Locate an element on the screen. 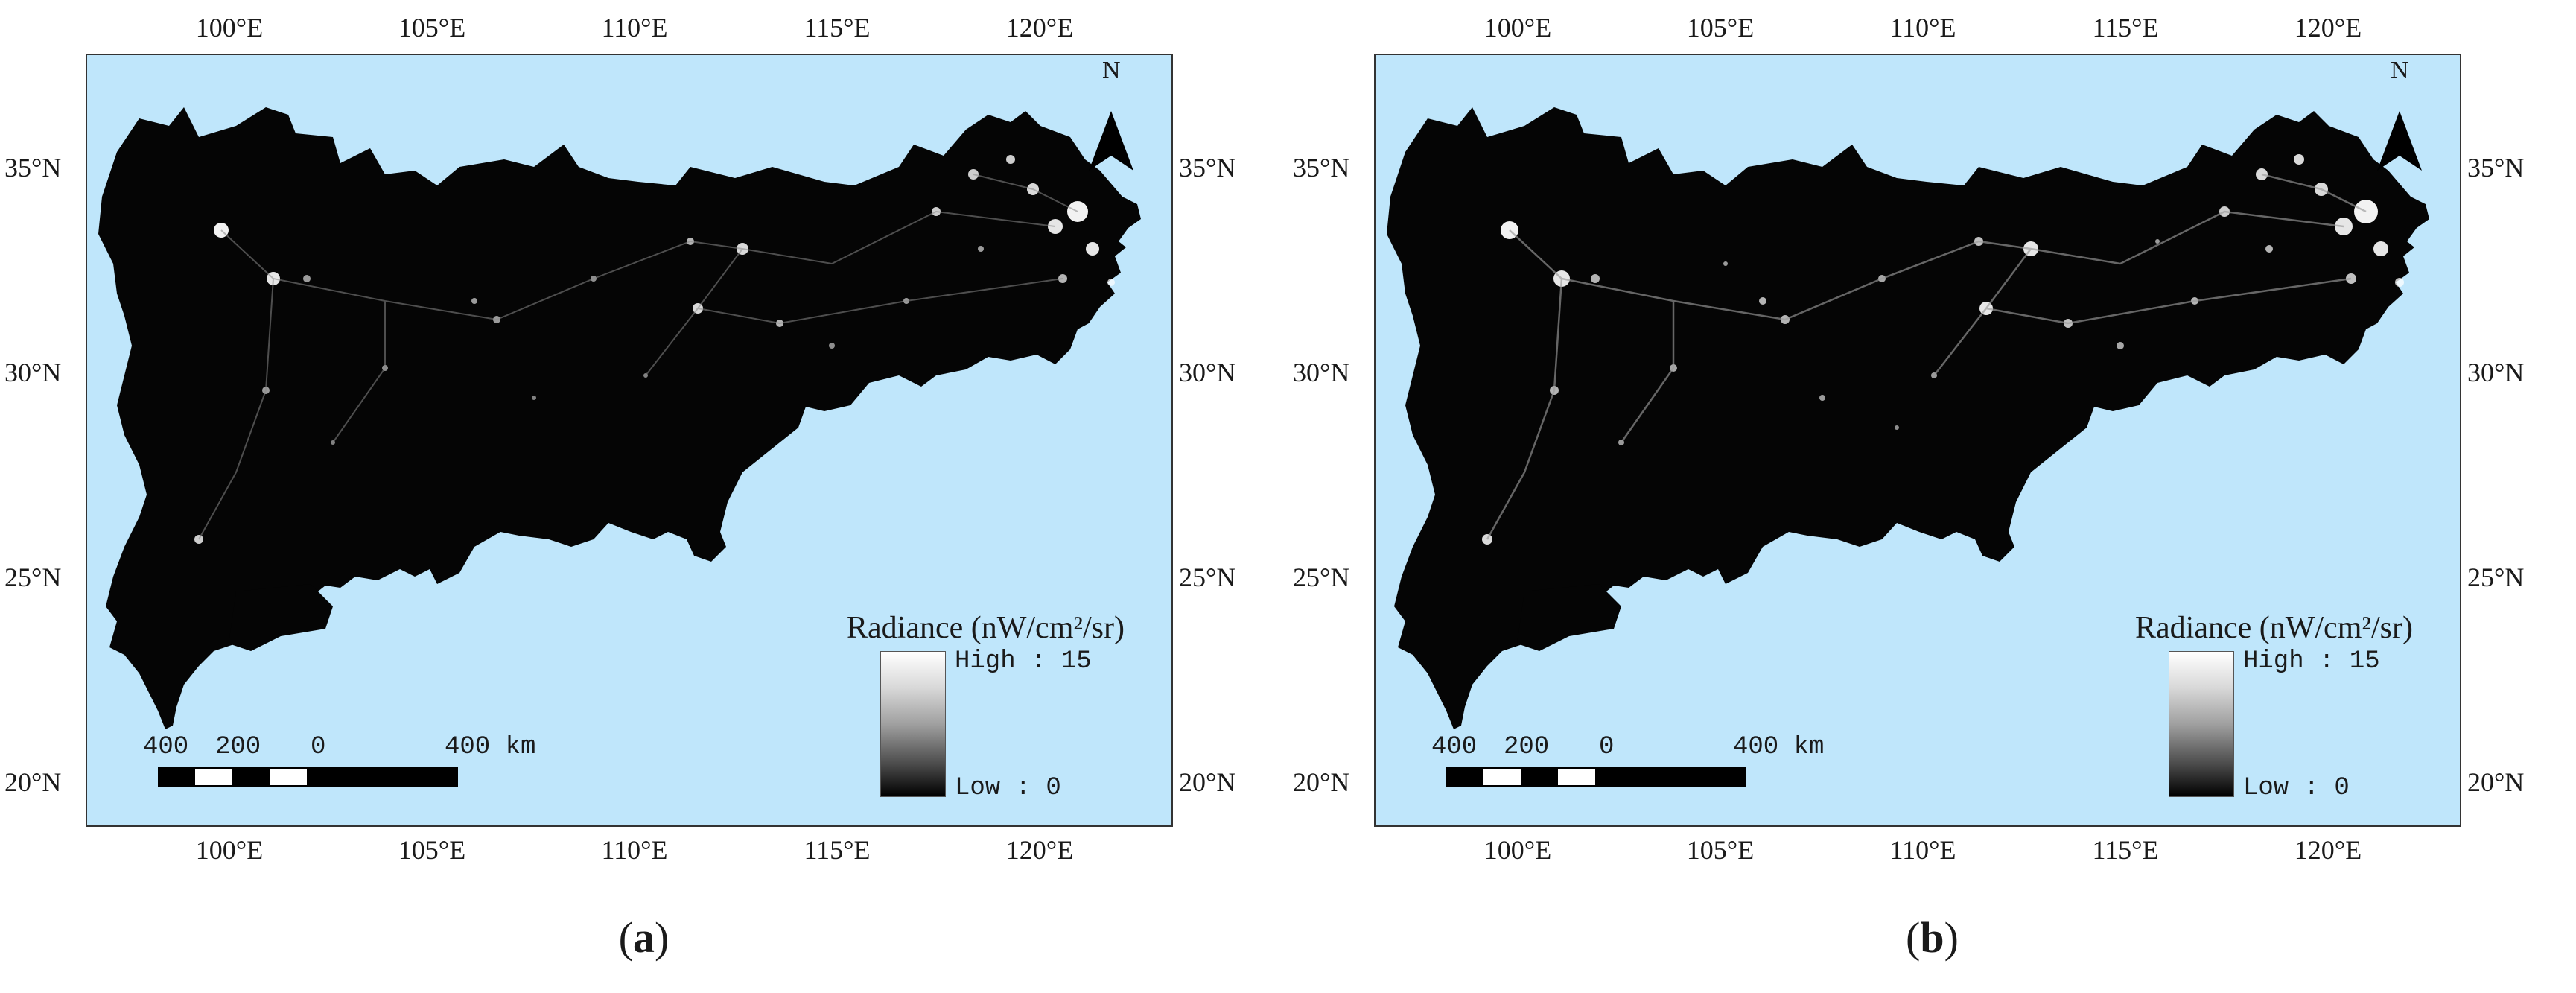  panel-letter: b is located at coordinates (1932, 937).